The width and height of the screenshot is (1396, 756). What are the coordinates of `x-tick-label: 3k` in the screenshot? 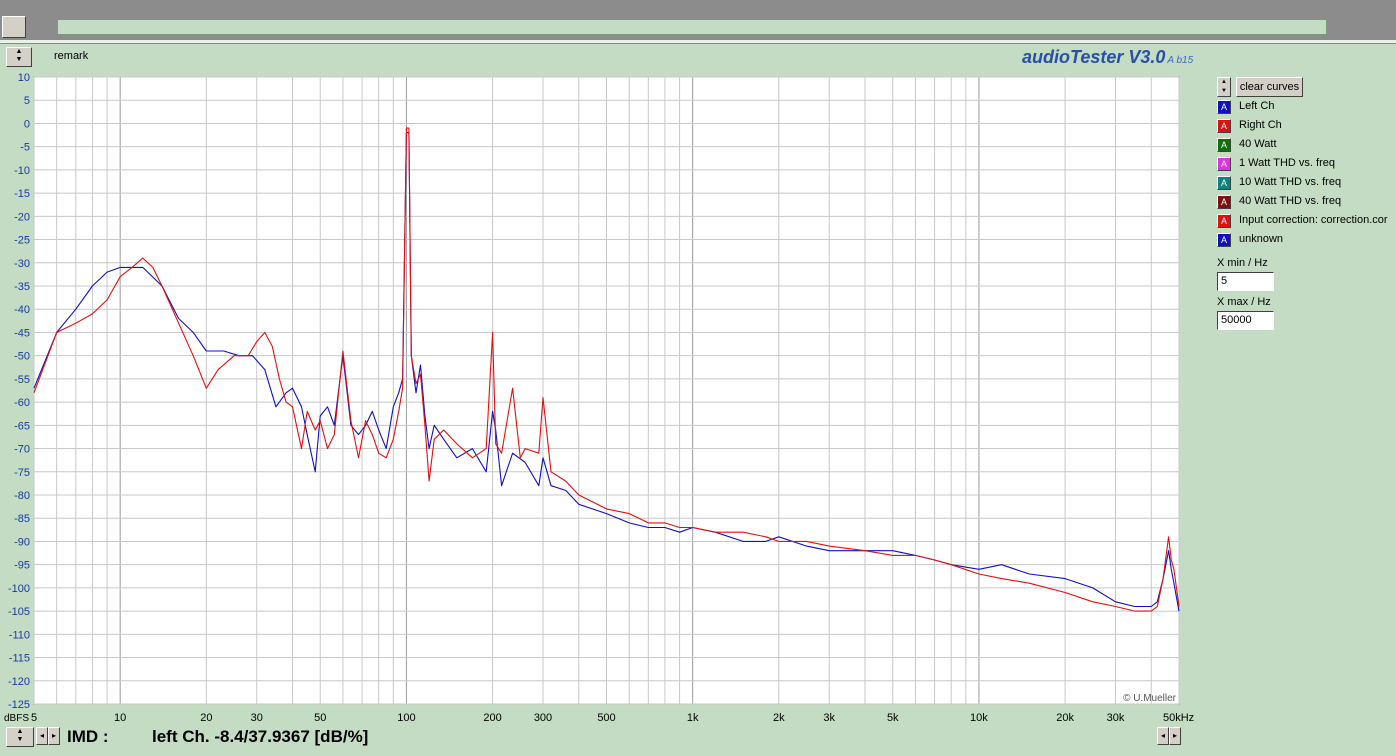 It's located at (829, 718).